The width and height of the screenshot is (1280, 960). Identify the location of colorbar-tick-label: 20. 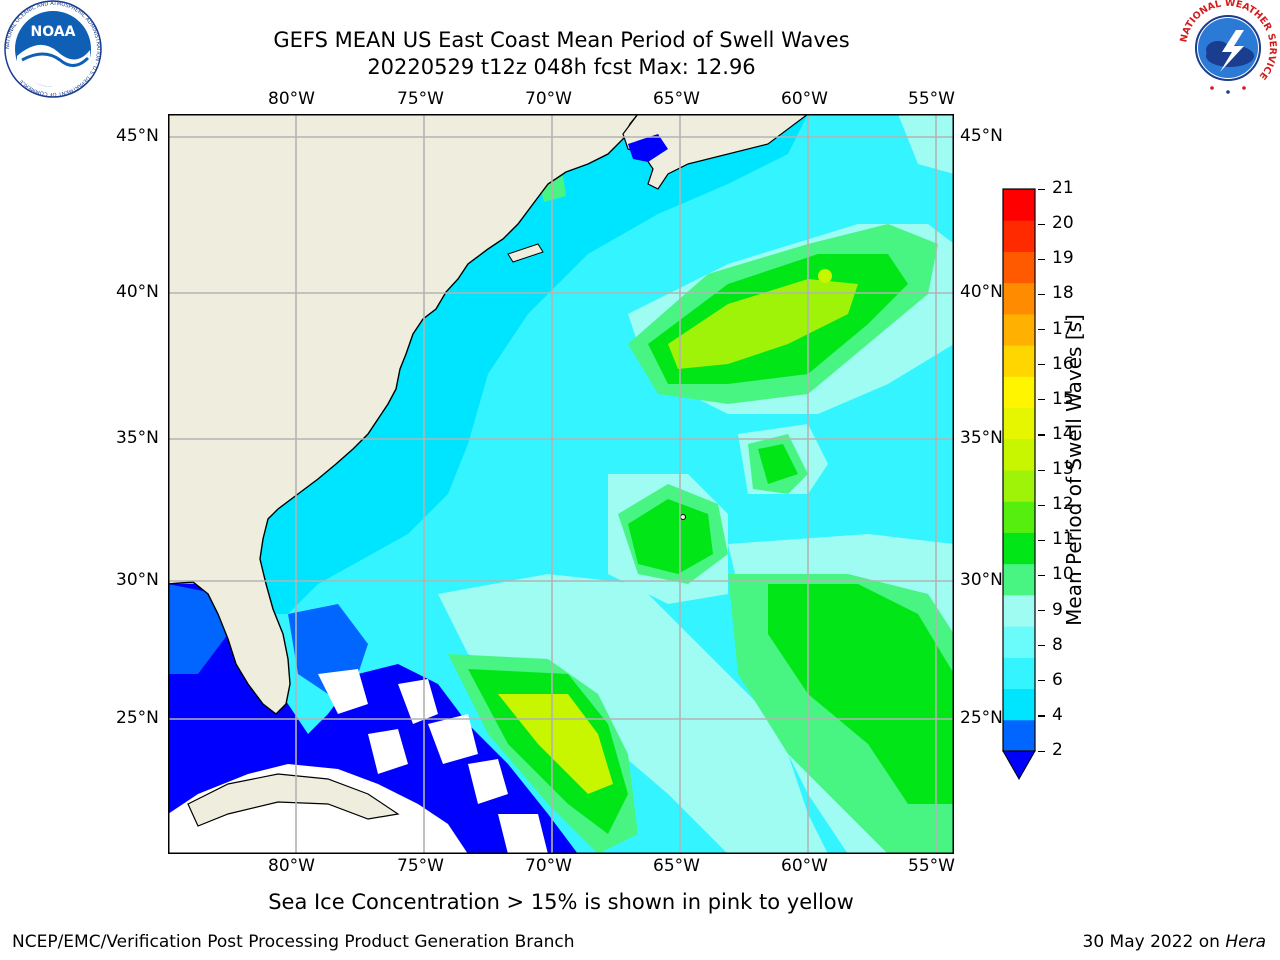
(1063, 223).